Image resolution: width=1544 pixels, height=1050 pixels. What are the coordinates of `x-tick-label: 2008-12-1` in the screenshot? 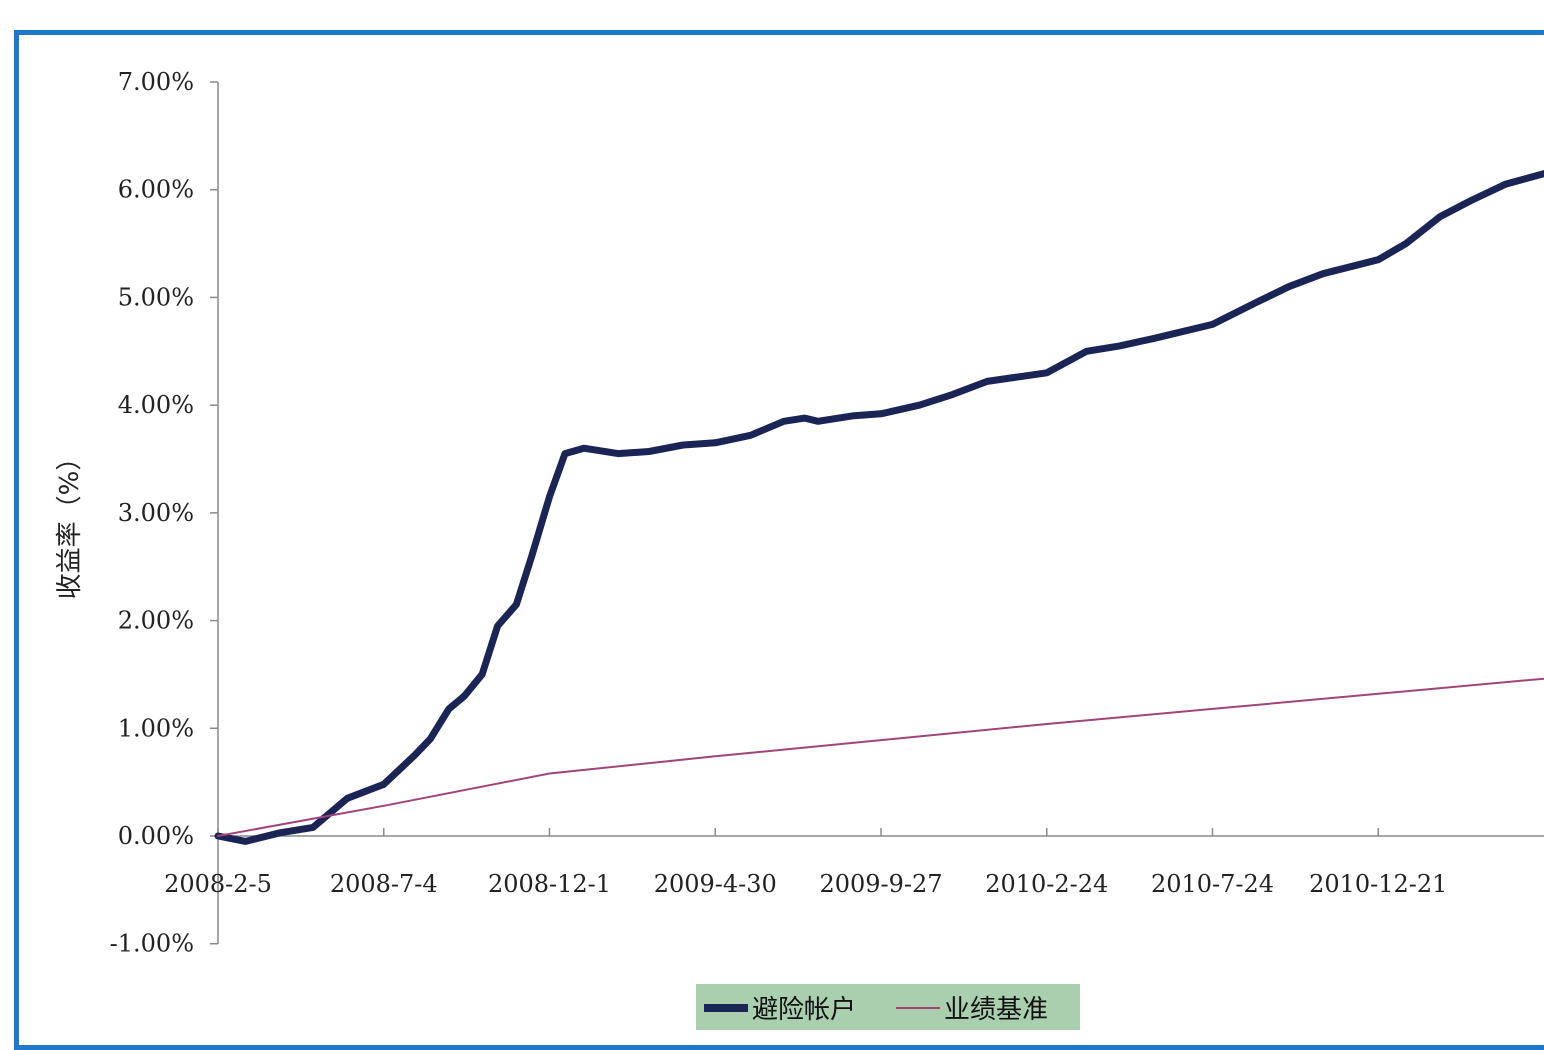 It's located at (549, 884).